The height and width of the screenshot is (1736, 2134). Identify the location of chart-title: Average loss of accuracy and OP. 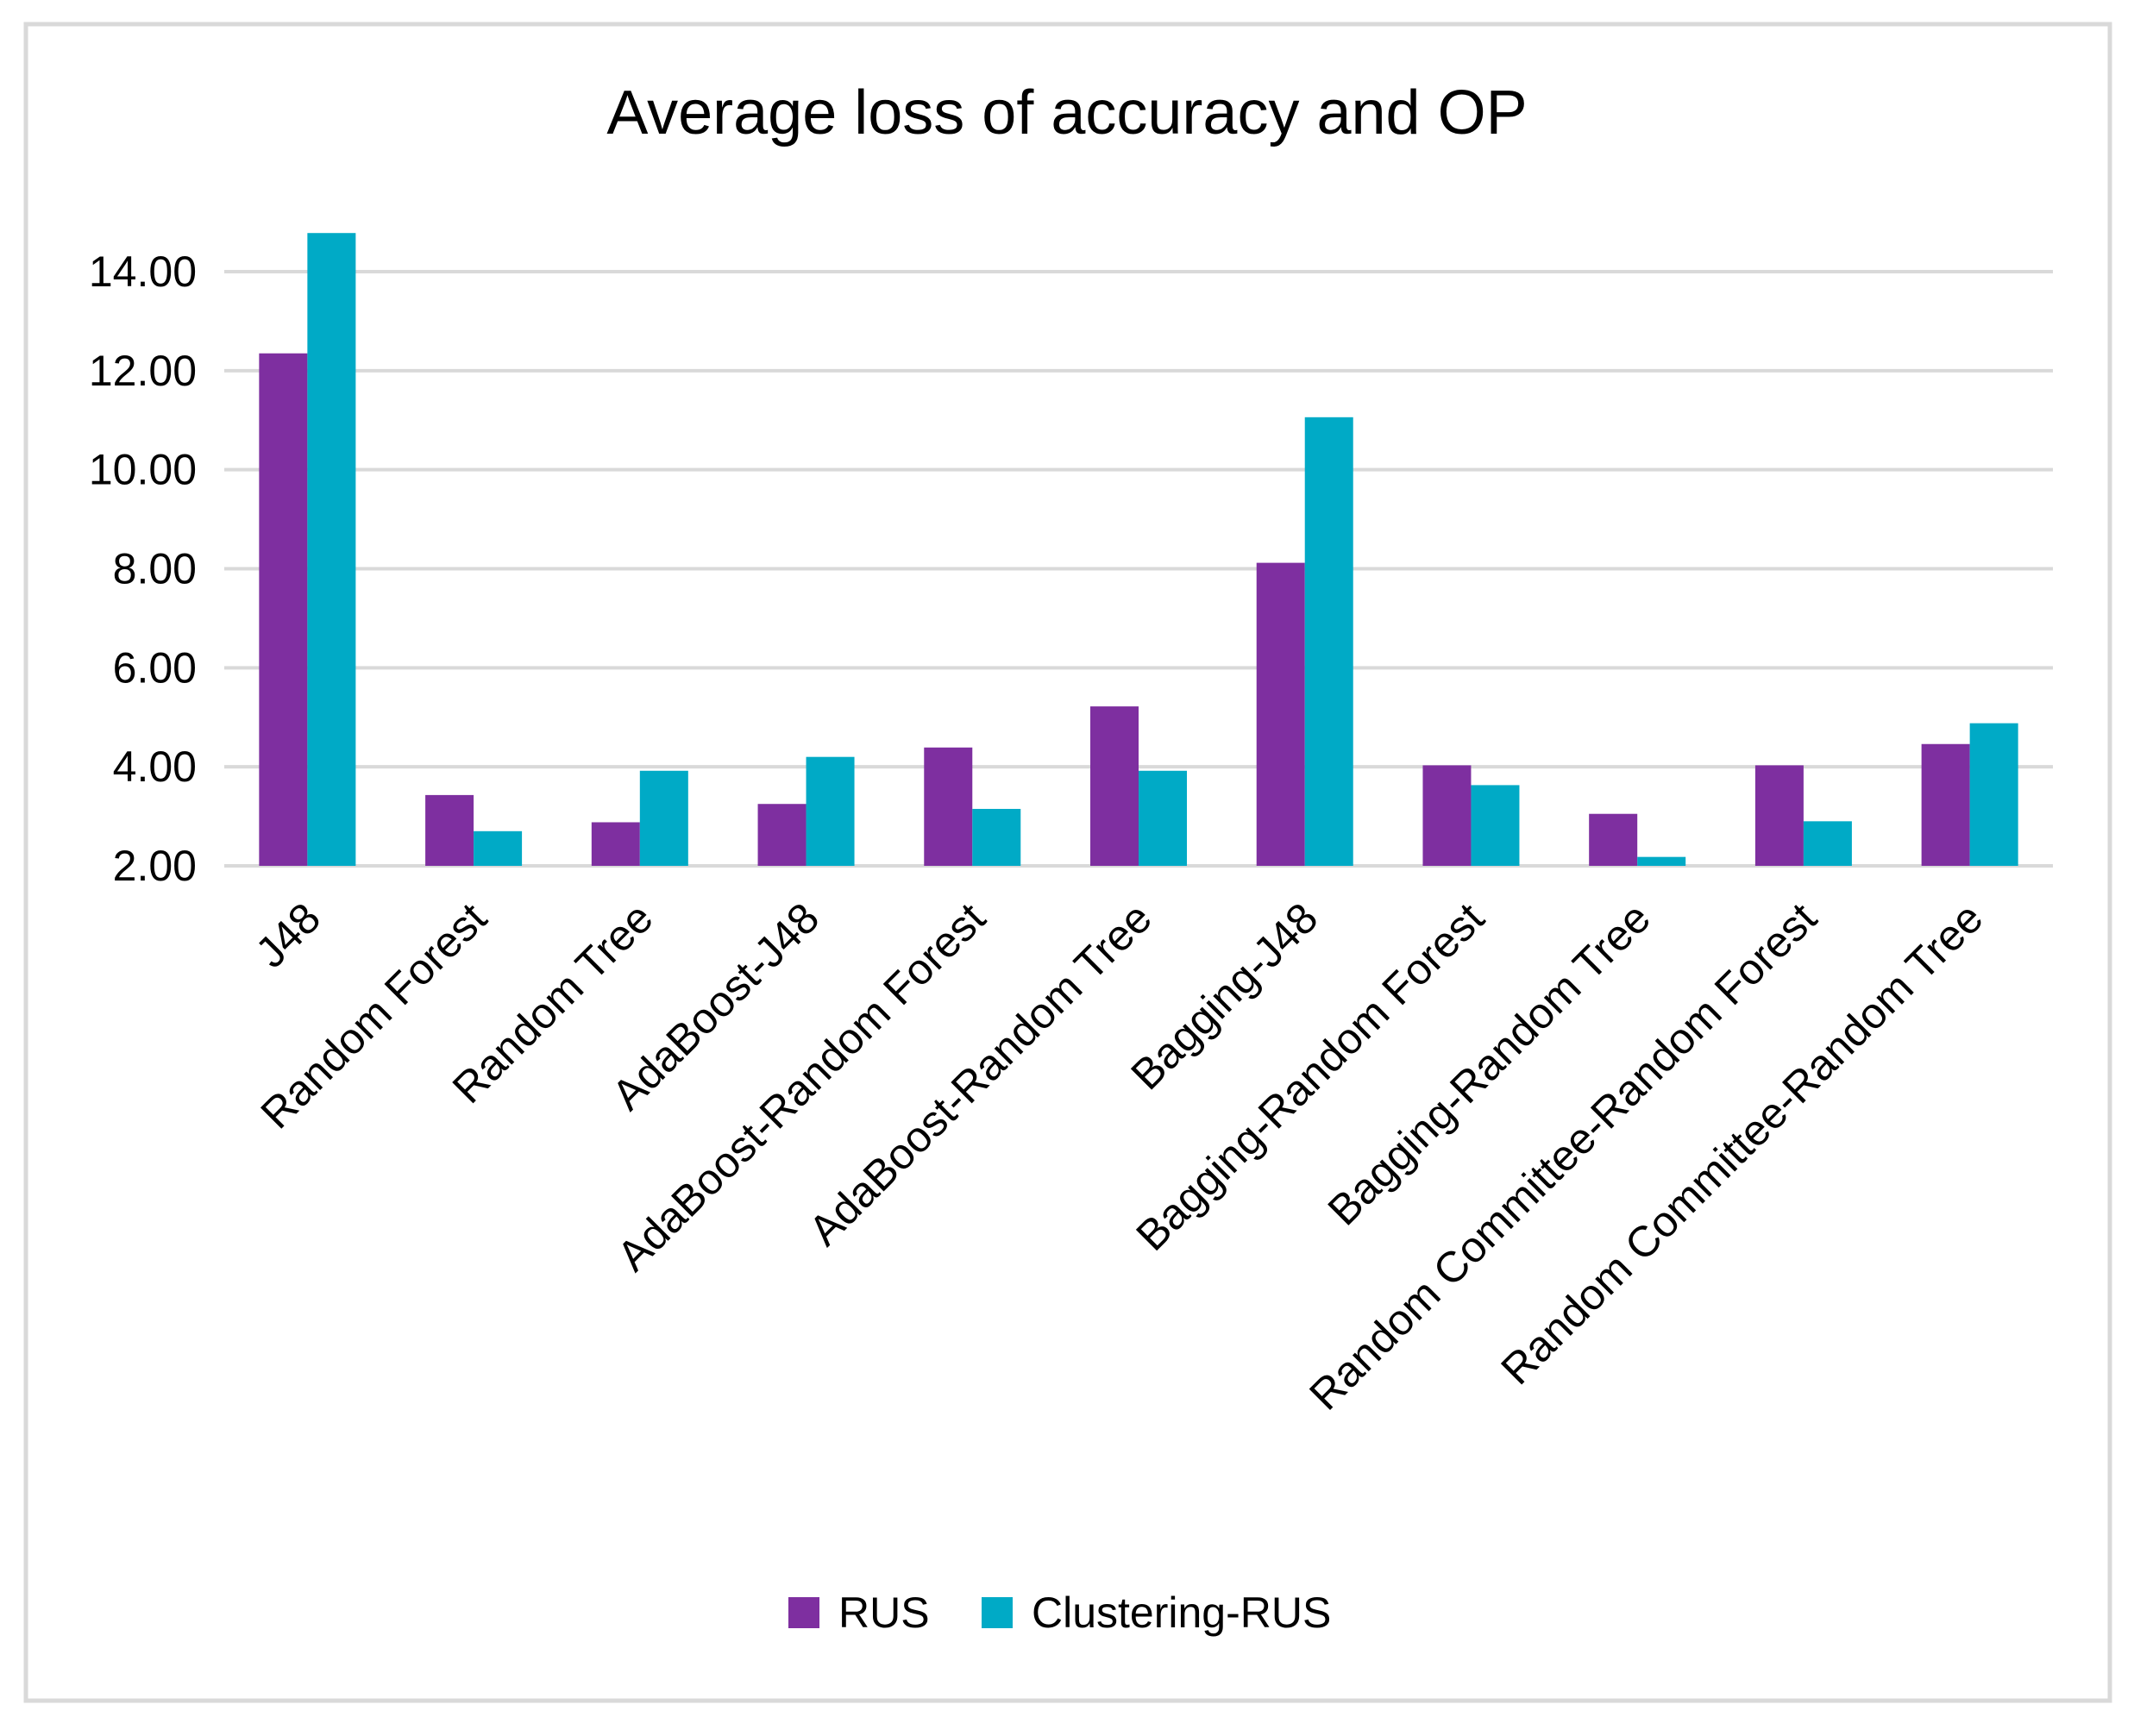
(1066, 112).